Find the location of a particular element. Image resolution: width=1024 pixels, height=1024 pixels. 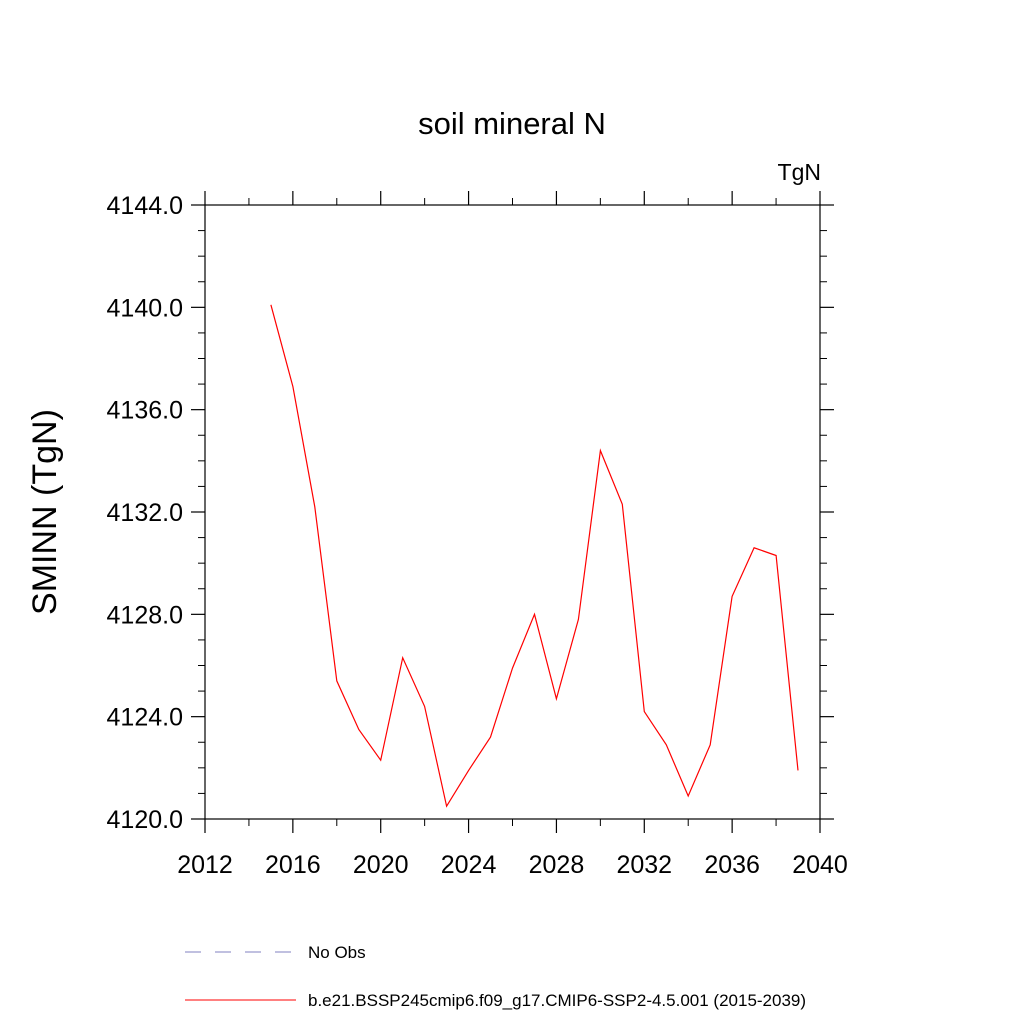

y-tick-label: 4144.0 is located at coordinates (145, 206).